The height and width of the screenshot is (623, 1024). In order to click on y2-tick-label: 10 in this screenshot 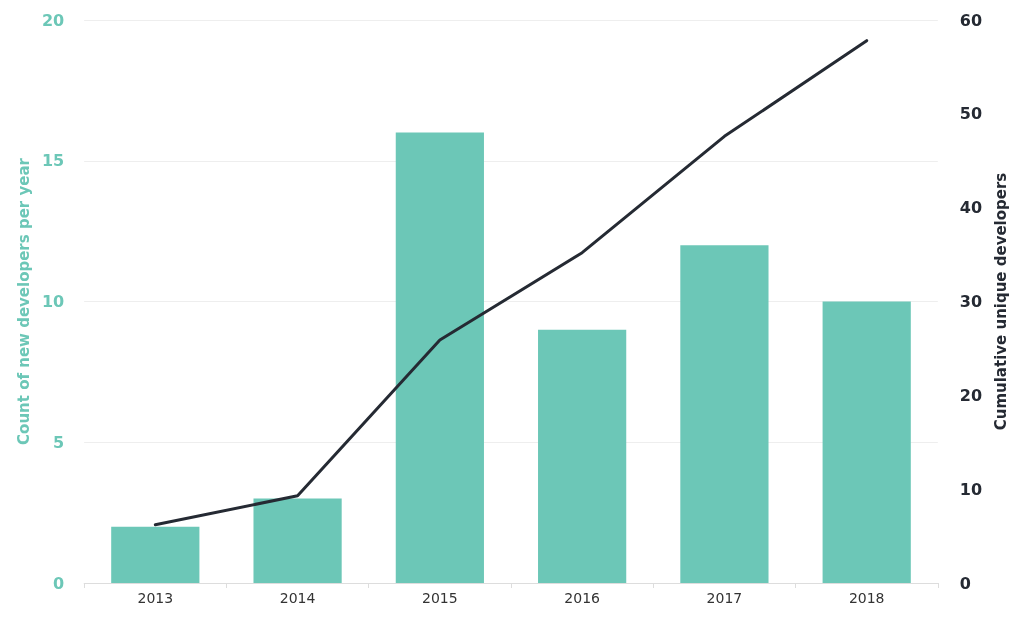, I will do `click(971, 489)`.